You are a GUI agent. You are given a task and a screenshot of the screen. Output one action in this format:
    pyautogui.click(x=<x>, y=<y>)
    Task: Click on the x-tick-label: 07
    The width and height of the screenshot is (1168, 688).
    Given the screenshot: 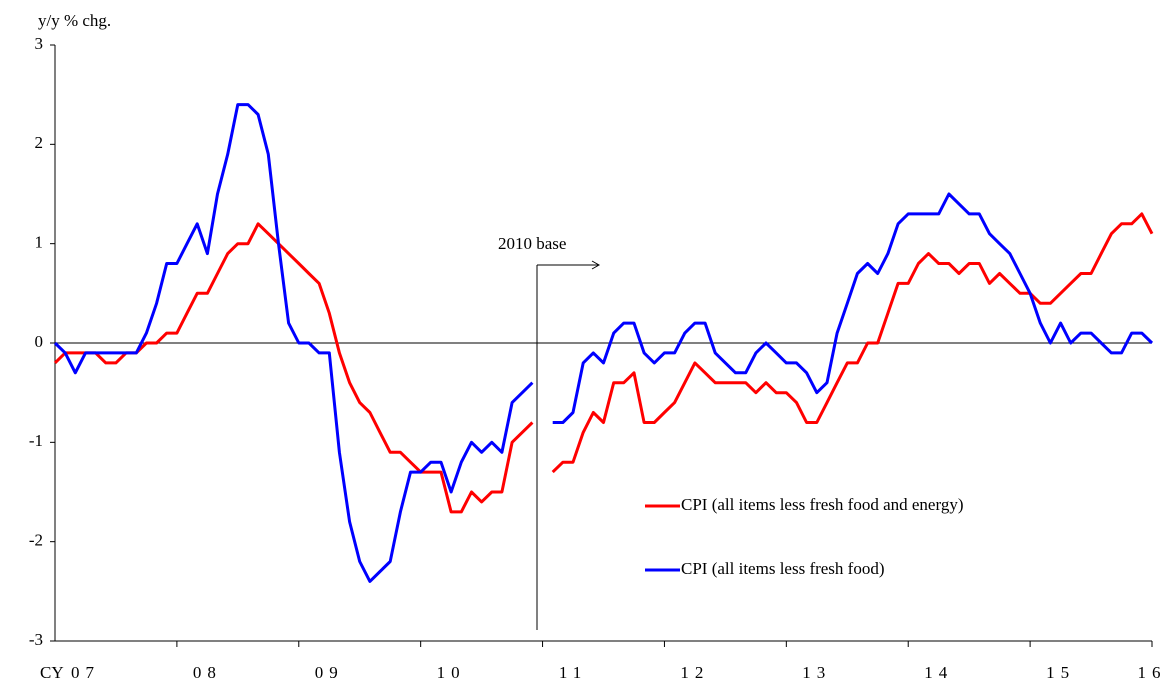 What is the action you would take?
    pyautogui.click(x=85, y=672)
    